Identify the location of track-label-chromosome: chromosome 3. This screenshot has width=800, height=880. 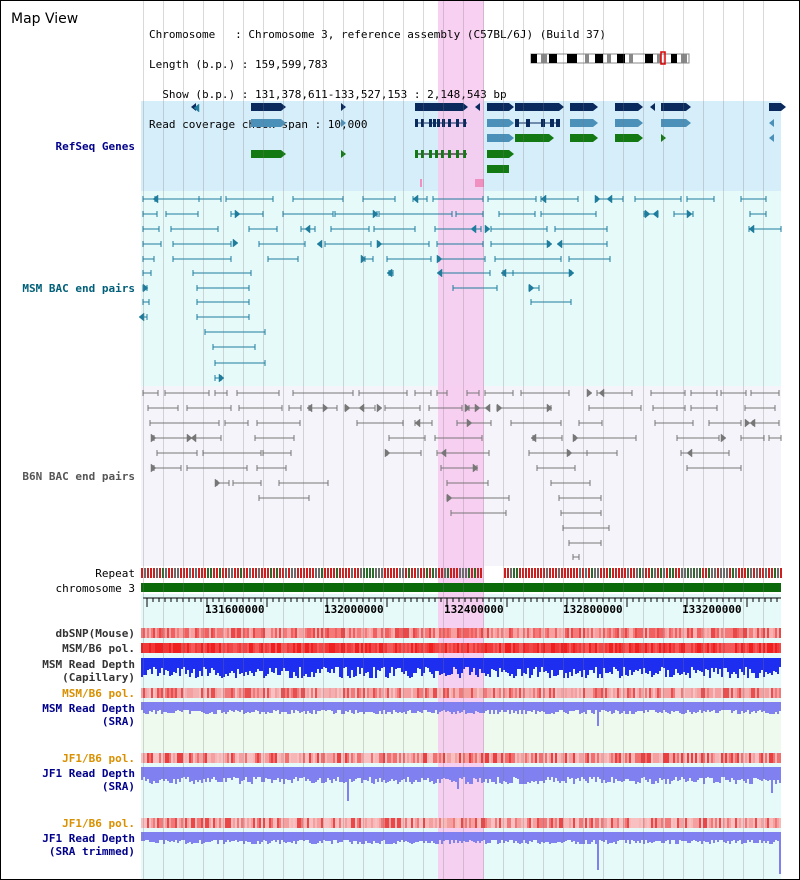
(95, 588).